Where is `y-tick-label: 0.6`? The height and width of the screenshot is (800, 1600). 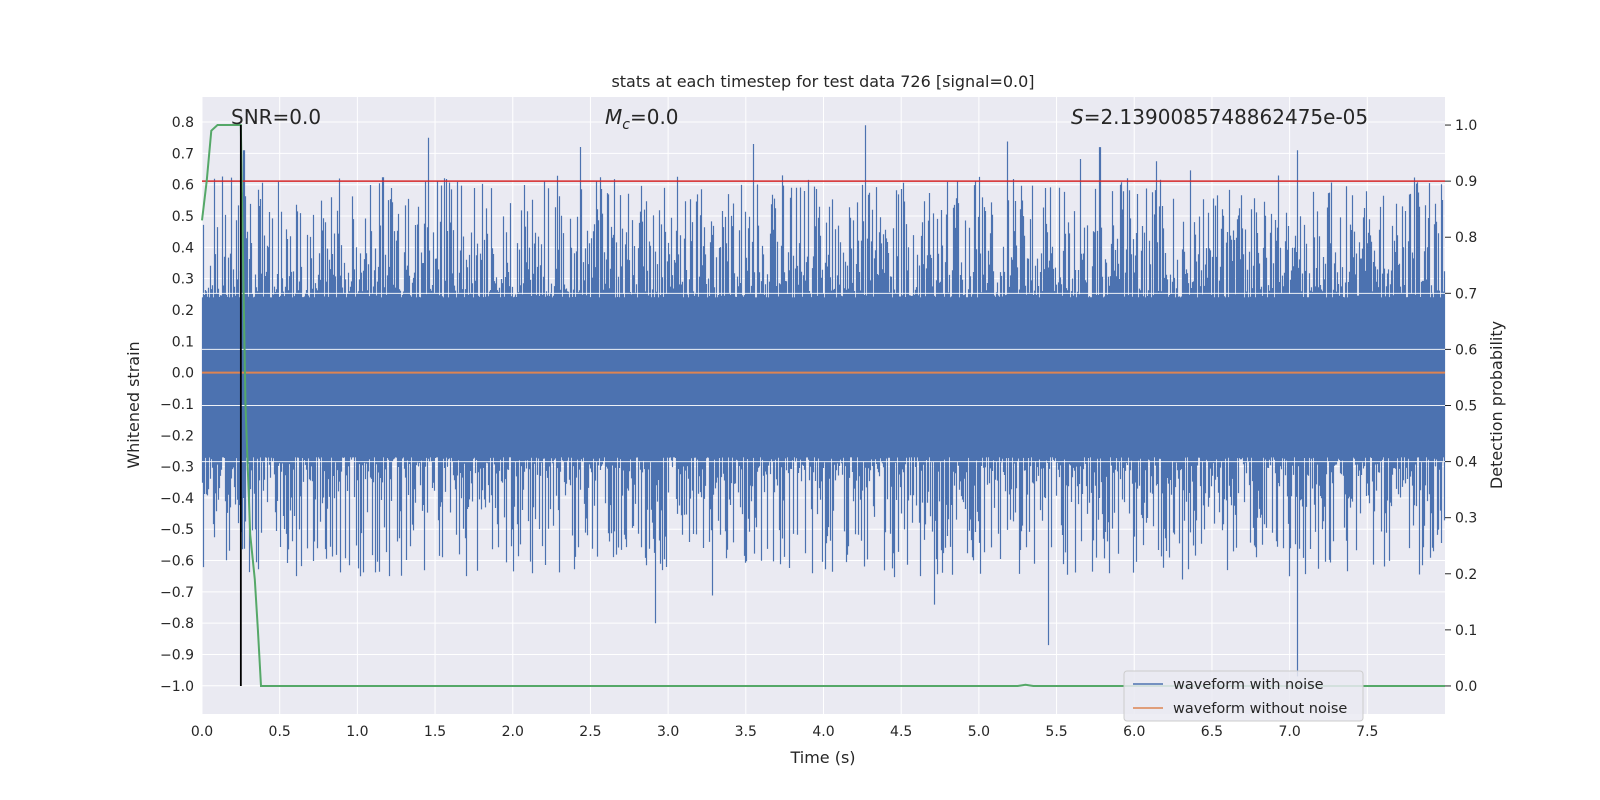 y-tick-label: 0.6 is located at coordinates (183, 186).